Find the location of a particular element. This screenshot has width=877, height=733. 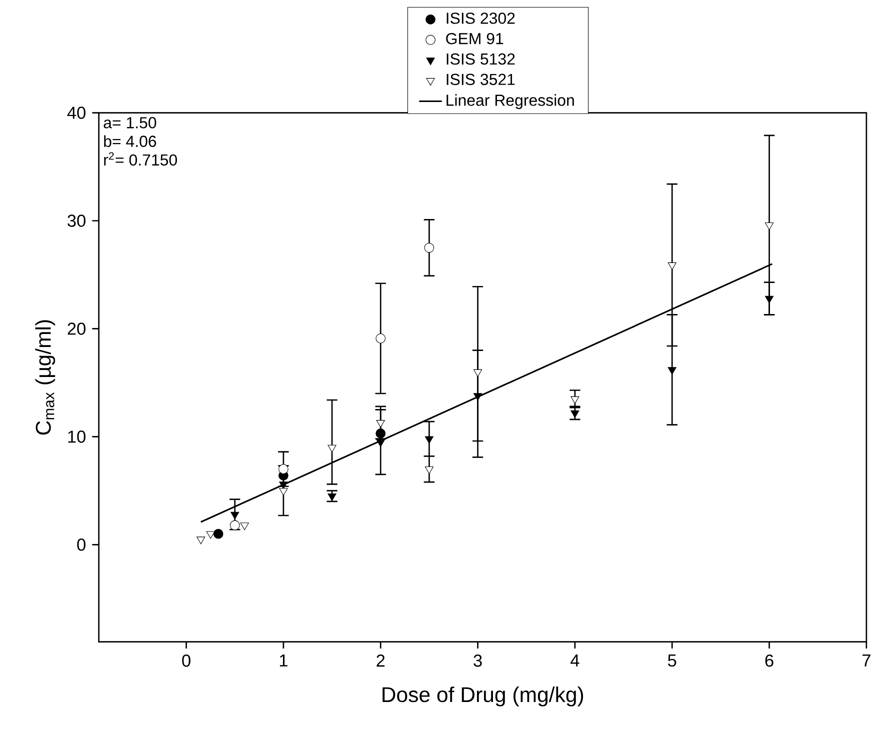

x-tick-label: 4 is located at coordinates (575, 660).